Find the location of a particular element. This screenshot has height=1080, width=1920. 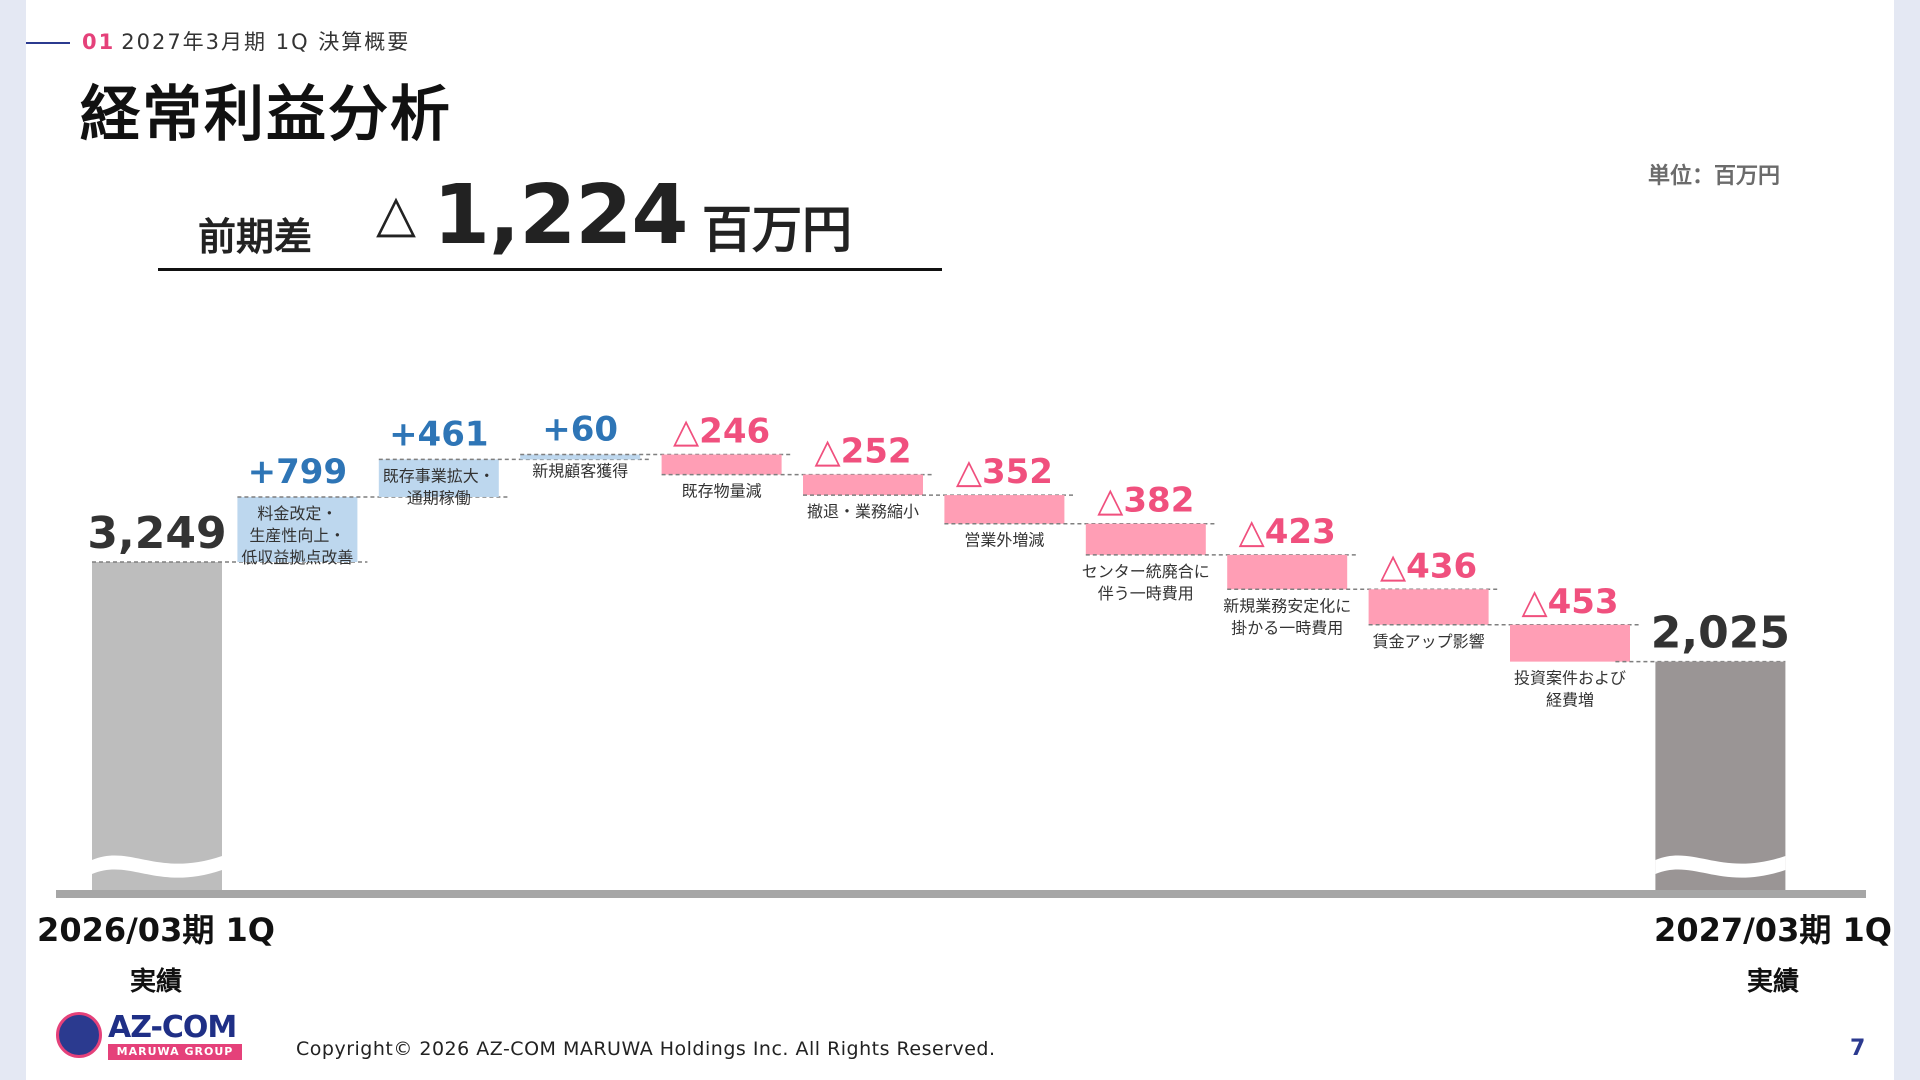

section-number: 01 is located at coordinates (99, 42).